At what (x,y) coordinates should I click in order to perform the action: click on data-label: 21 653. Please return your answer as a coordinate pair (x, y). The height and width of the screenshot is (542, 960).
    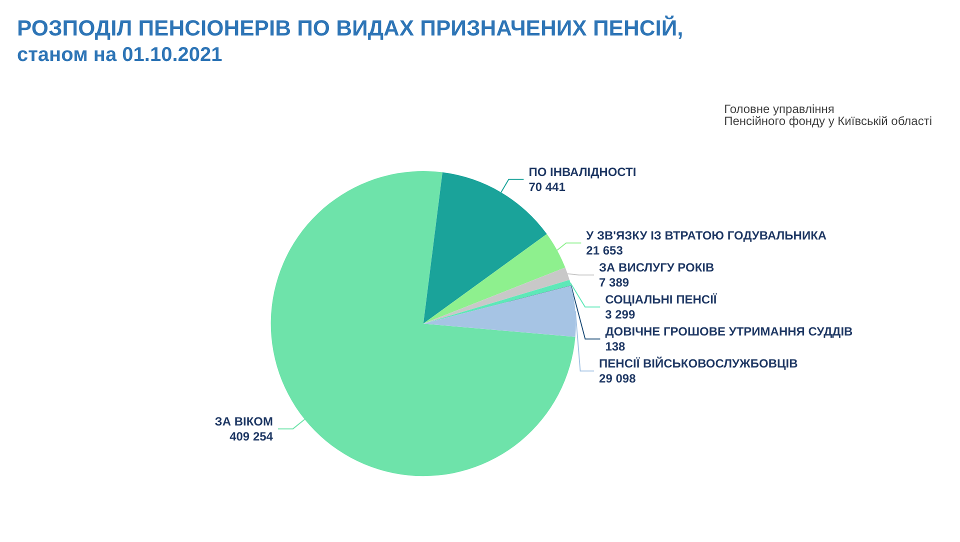
    Looking at the image, I should click on (605, 251).